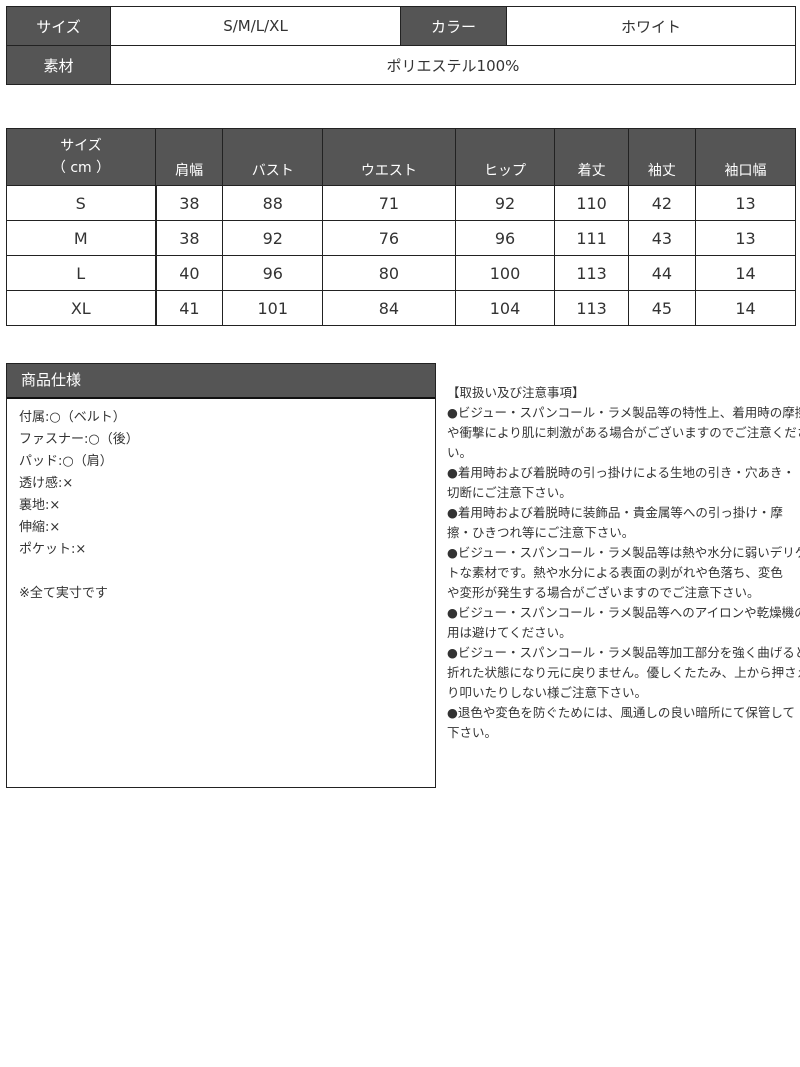 The width and height of the screenshot is (800, 1067). I want to click on note-line: り叩いたりしない様ご注意下さい。, so click(547, 692).